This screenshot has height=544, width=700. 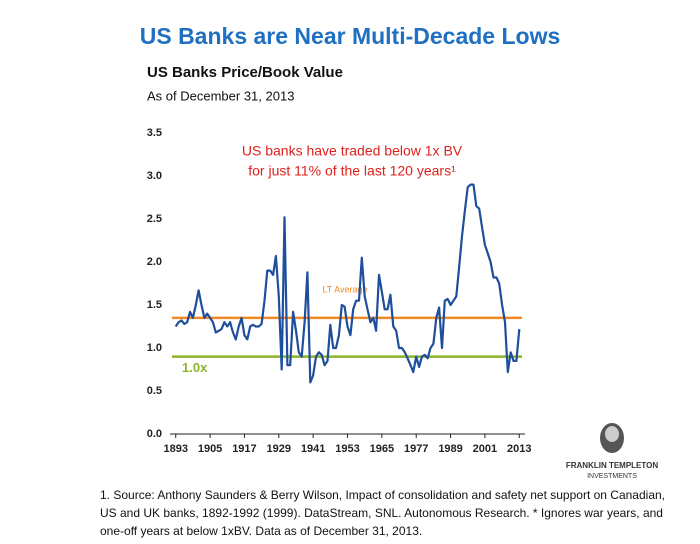 What do you see at coordinates (154, 348) in the screenshot?
I see `y-tick-label: 1.0` at bounding box center [154, 348].